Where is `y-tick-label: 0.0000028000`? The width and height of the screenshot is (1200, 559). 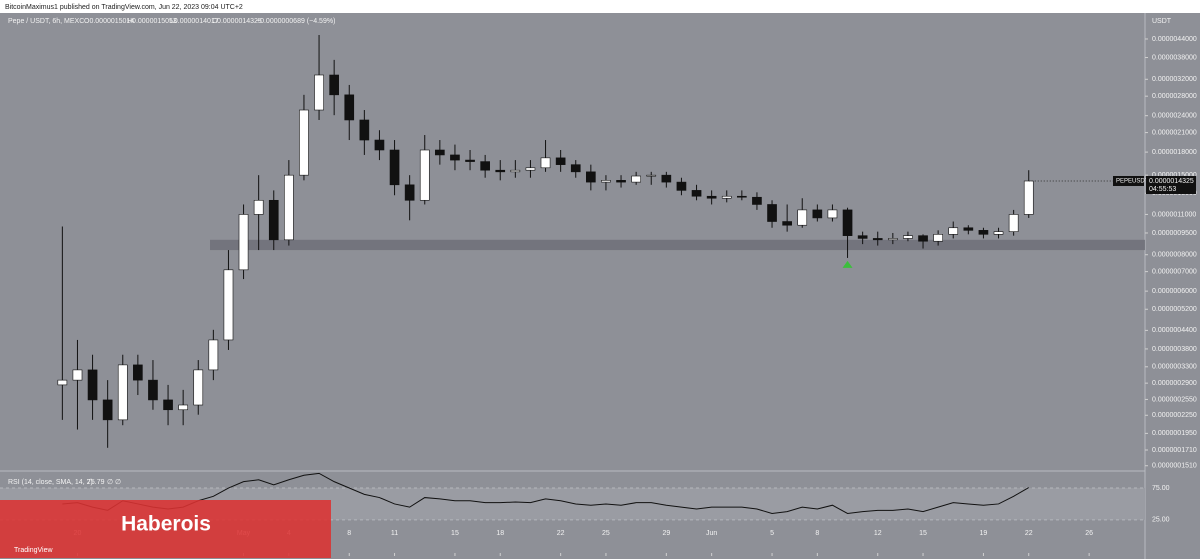 y-tick-label: 0.0000028000 is located at coordinates (1174, 96).